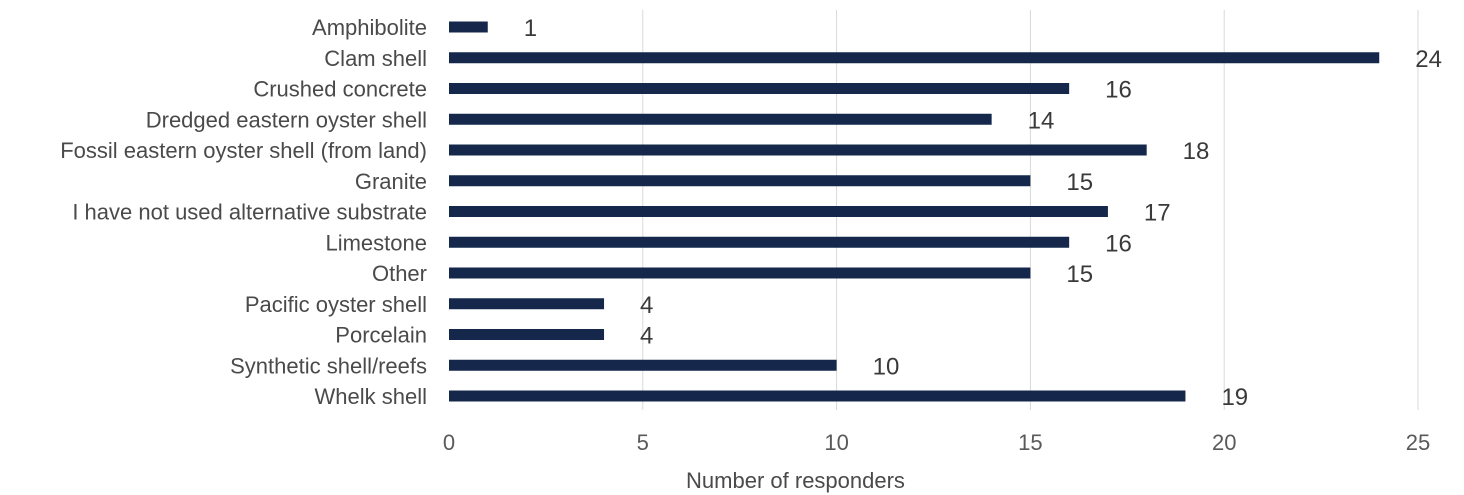 The image size is (1464, 495). What do you see at coordinates (376, 242) in the screenshot?
I see `category-label: Limestone` at bounding box center [376, 242].